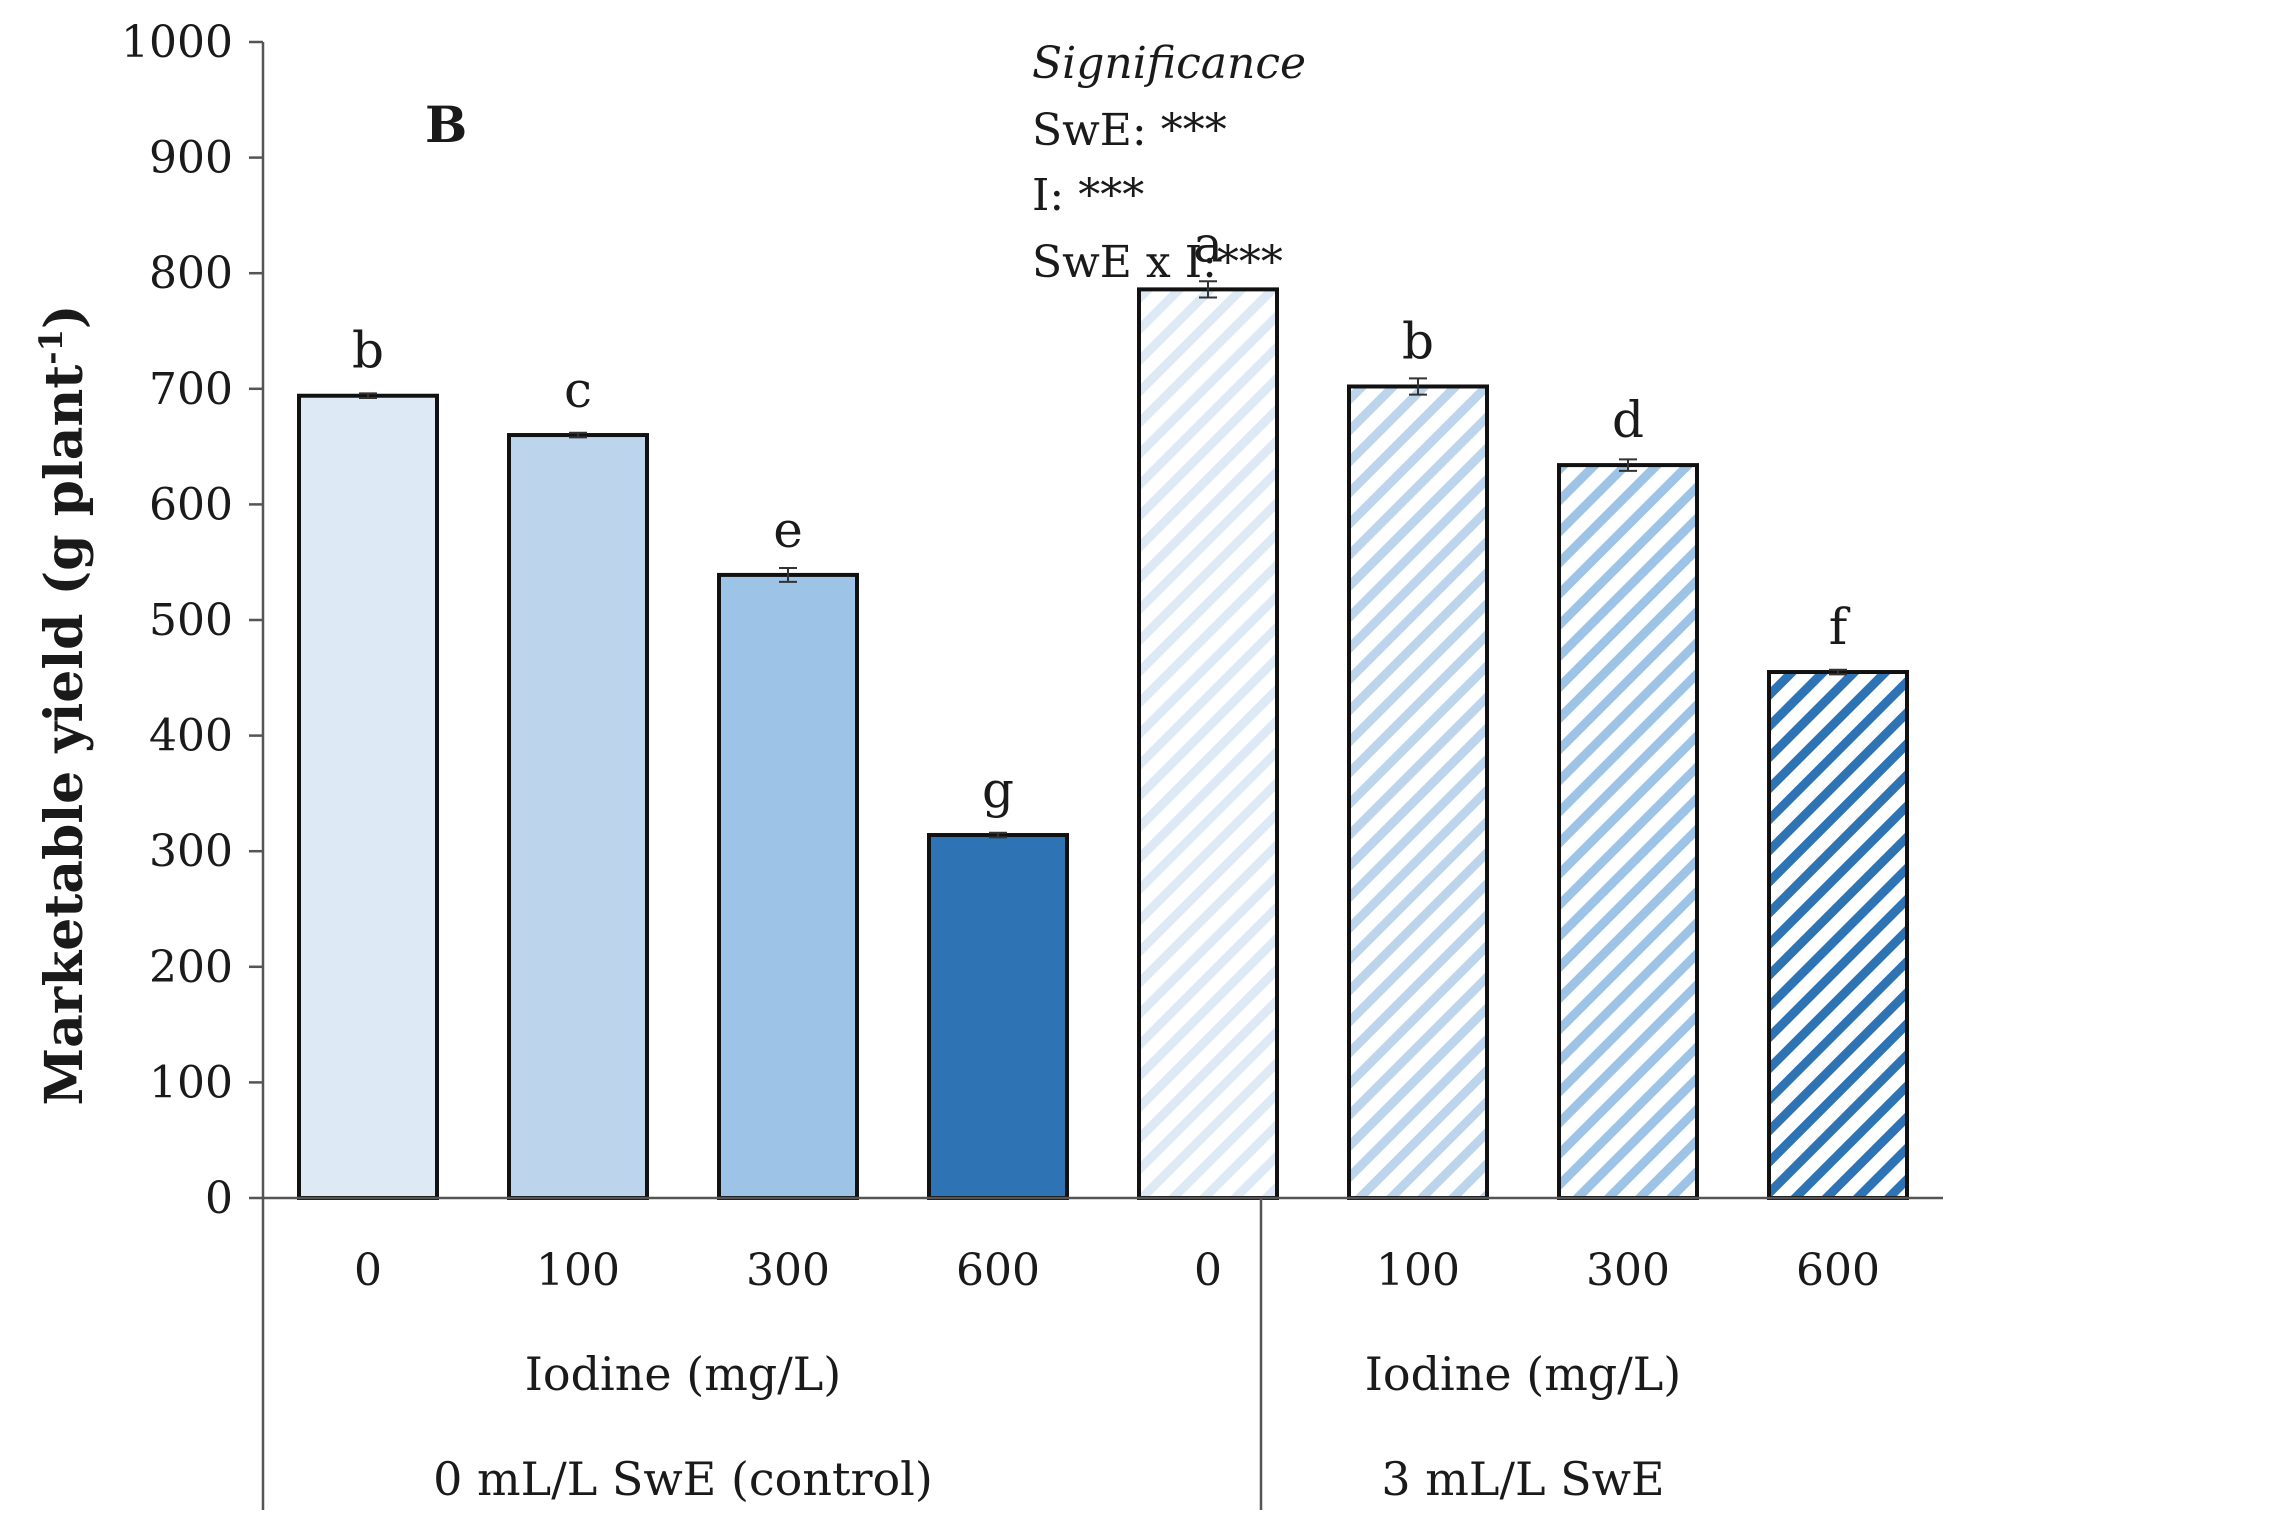  What do you see at coordinates (1169, 63) in the screenshot?
I see `significance-title: Significance` at bounding box center [1169, 63].